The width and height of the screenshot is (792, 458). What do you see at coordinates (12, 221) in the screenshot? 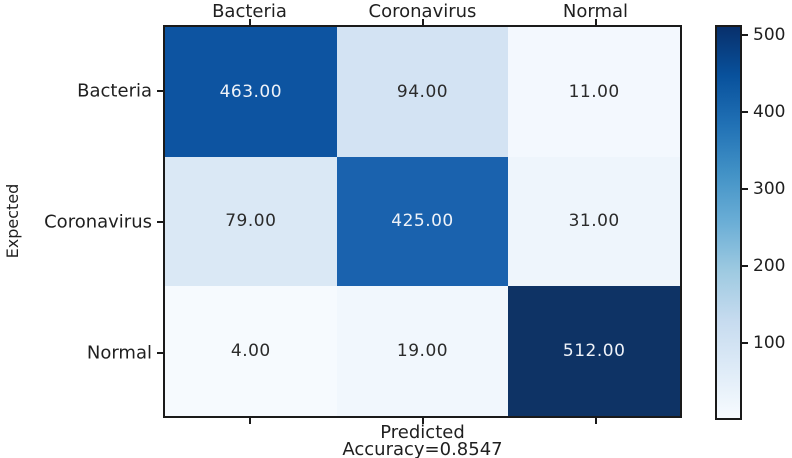
I see `y-axis-label: Expected` at bounding box center [12, 221].